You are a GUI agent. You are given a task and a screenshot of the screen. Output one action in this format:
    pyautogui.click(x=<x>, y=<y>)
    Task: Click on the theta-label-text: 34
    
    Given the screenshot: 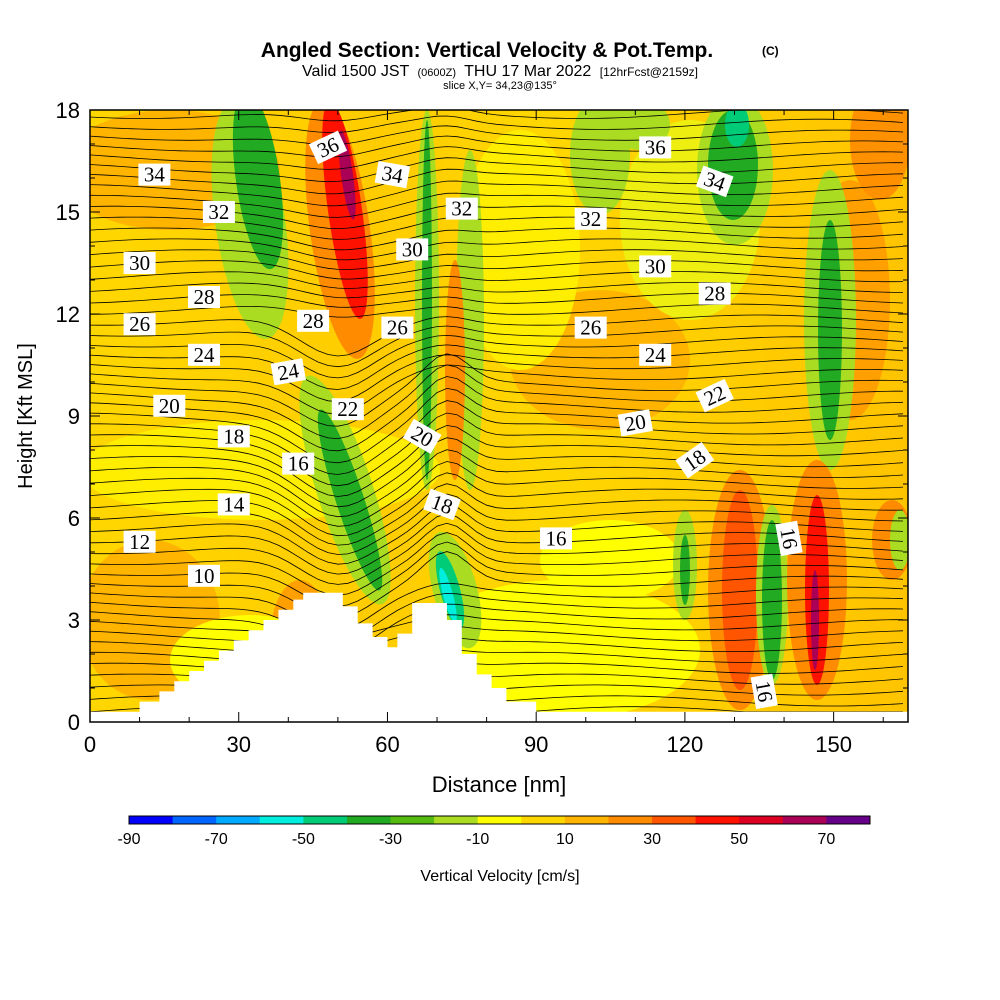 What is the action you would take?
    pyautogui.click(x=155, y=175)
    